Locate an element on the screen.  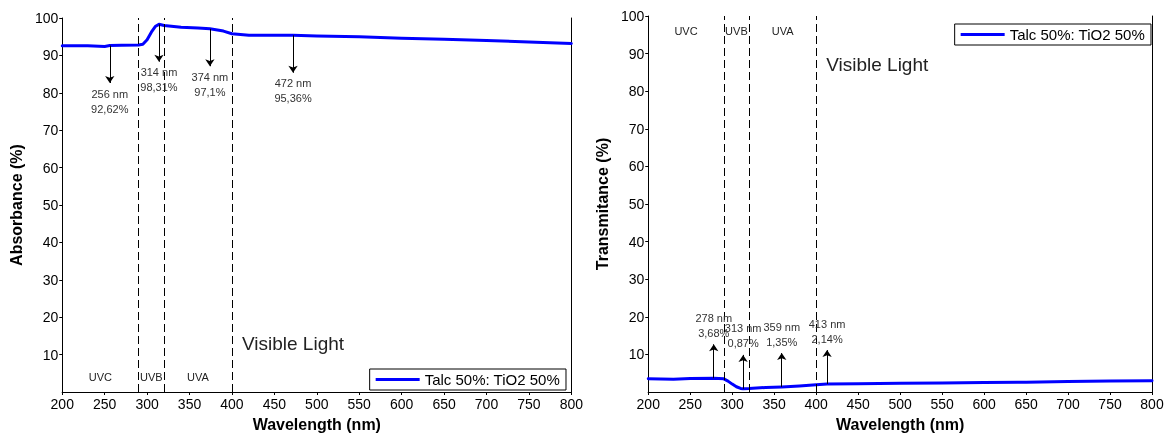
annotation: 374 nm 97,1% is located at coordinates (210, 84).